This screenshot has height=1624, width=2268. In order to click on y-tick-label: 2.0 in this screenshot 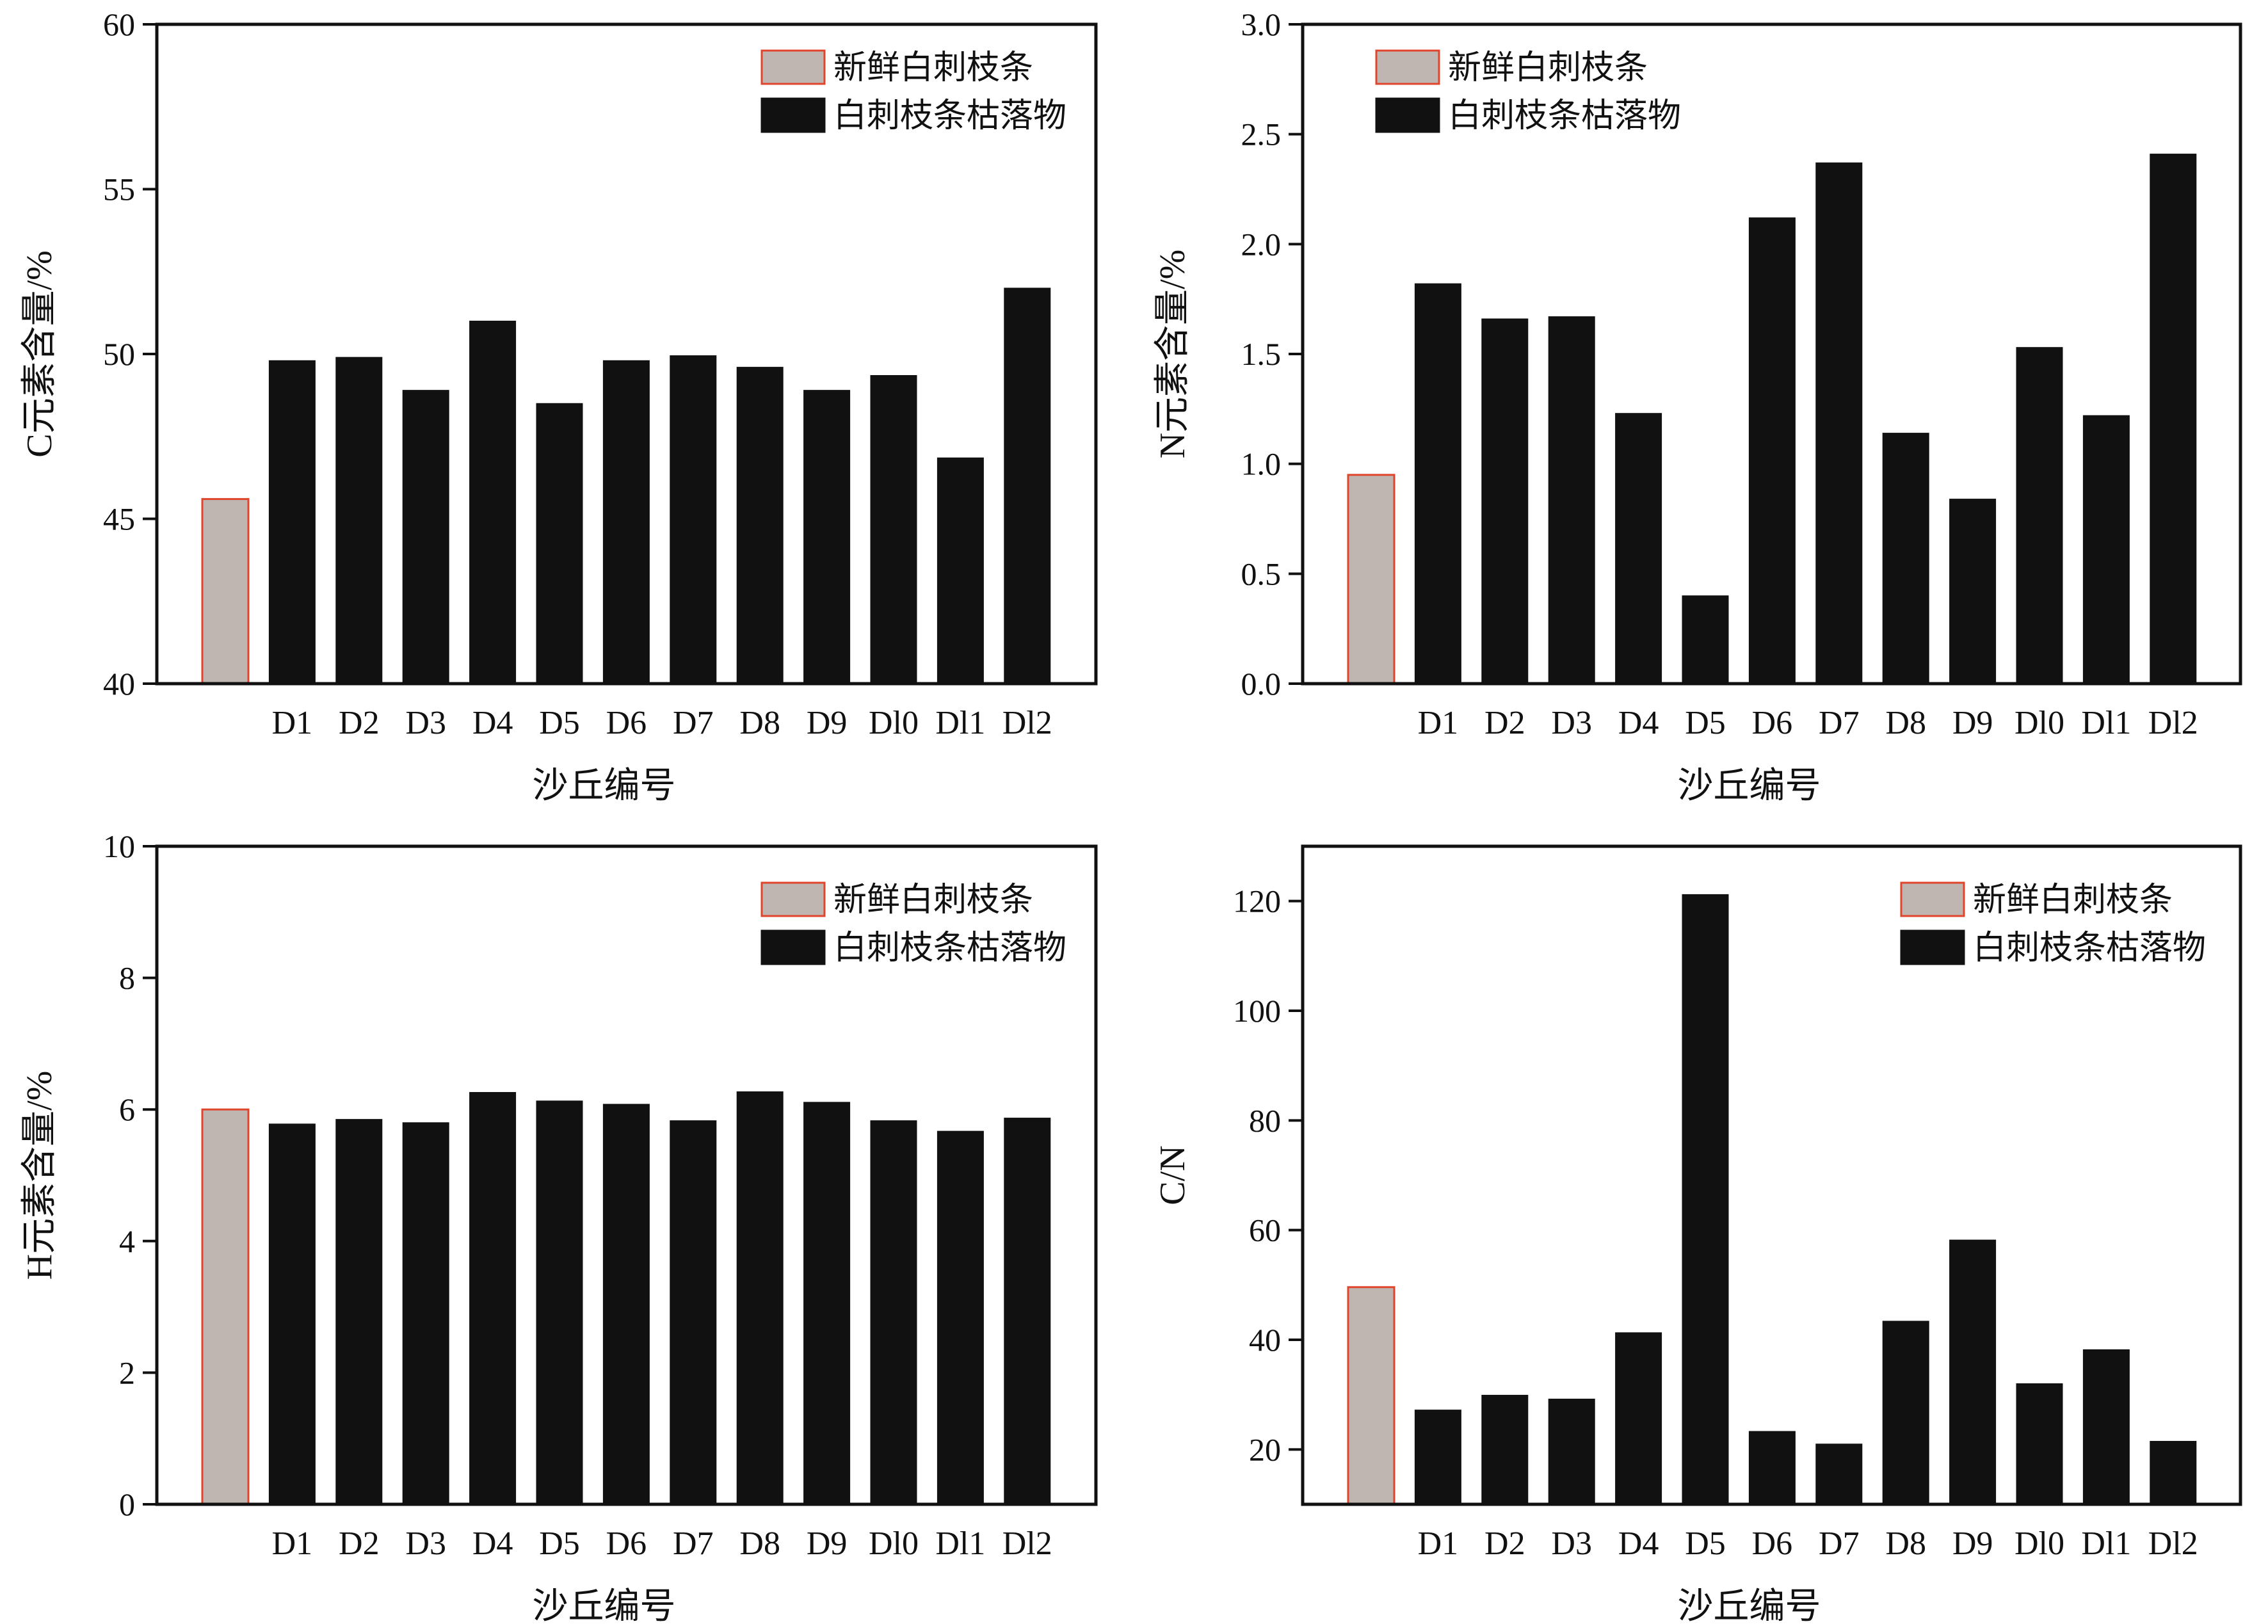, I will do `click(1261, 244)`.